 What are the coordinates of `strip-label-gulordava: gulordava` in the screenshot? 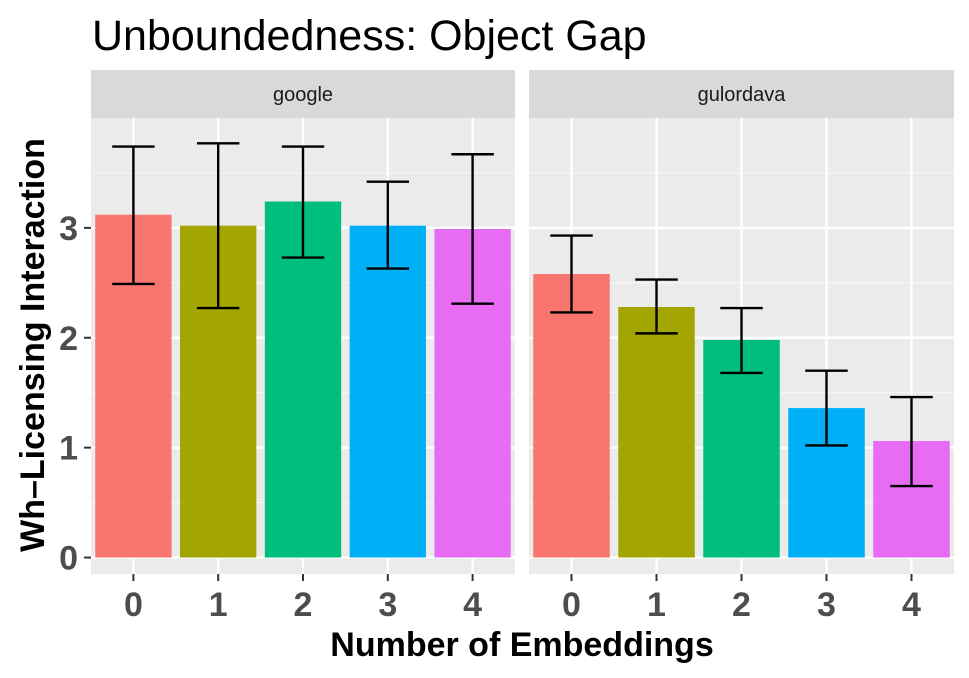 It's located at (742, 95).